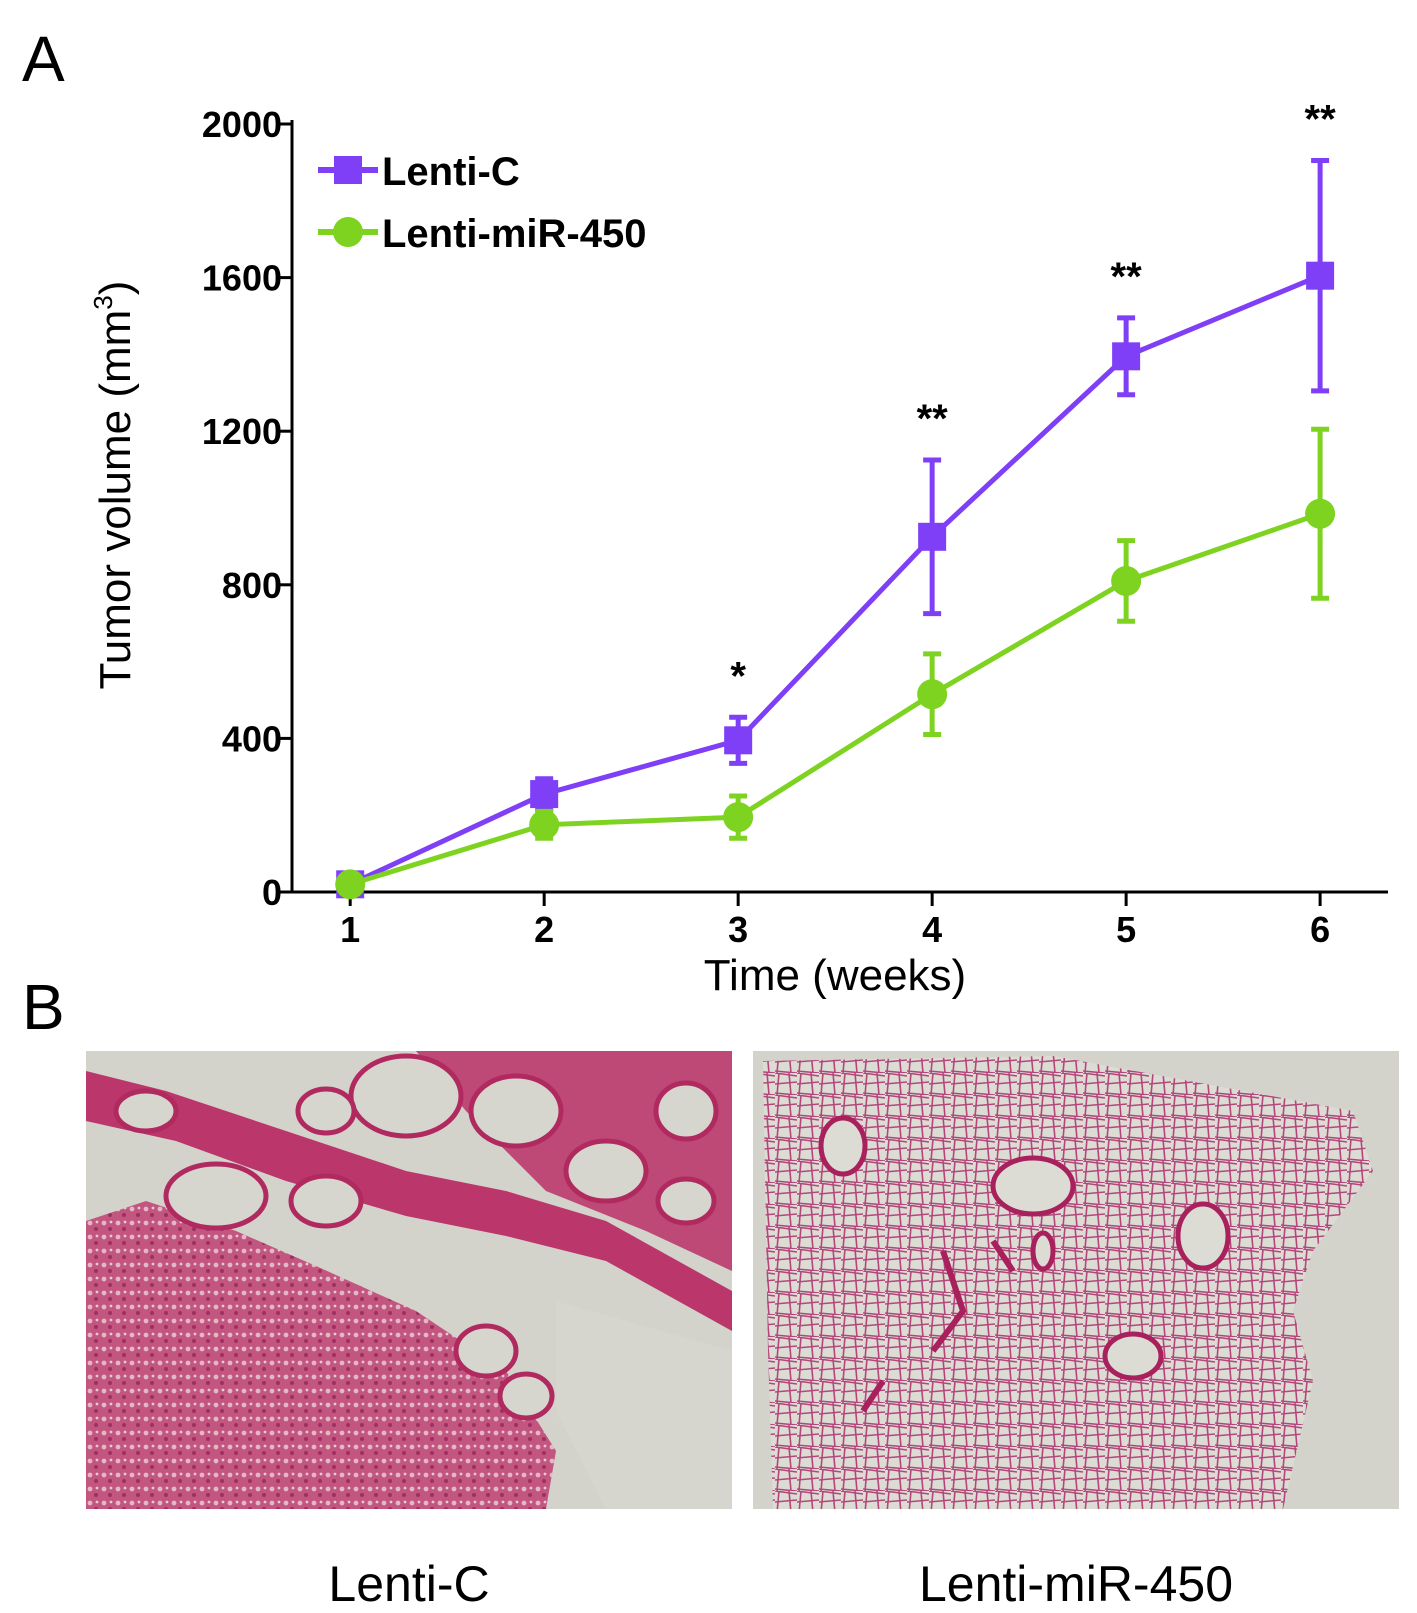  What do you see at coordinates (835, 975) in the screenshot?
I see `x-axis-title: Time (weeks)` at bounding box center [835, 975].